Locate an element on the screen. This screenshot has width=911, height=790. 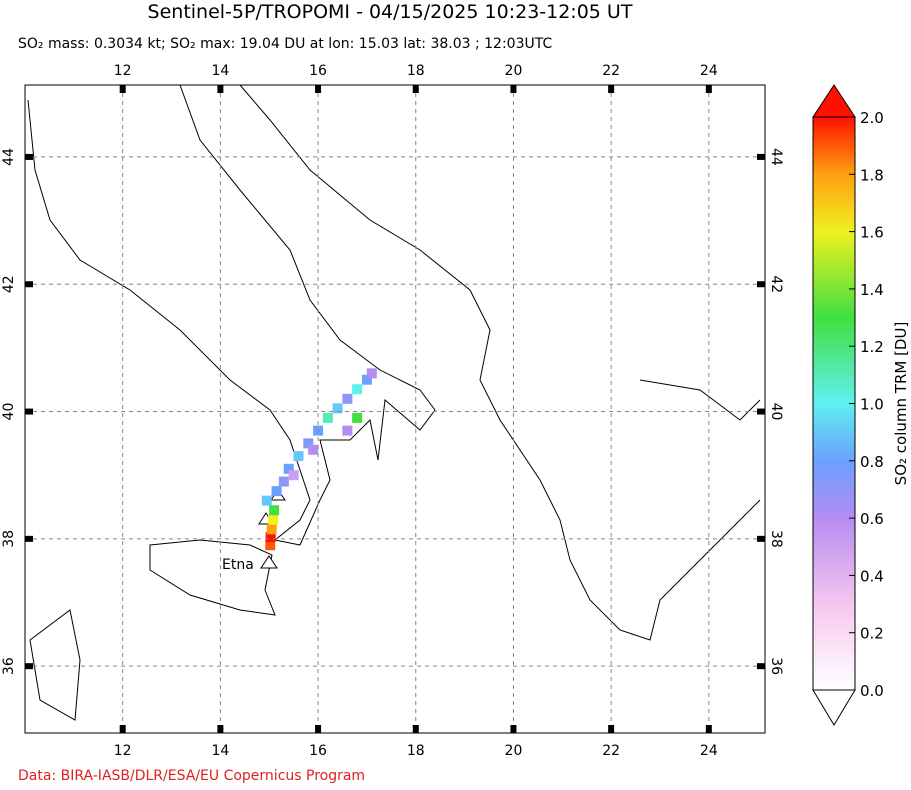
colorbar-label: SO₂ column TRM [DU] is located at coordinates (901, 404).